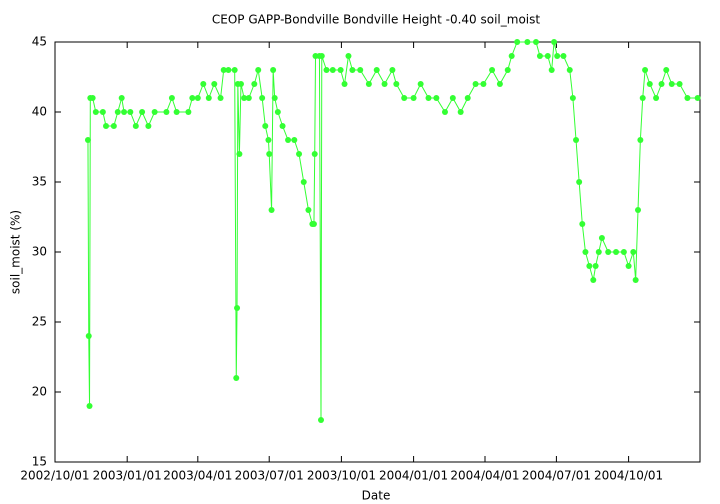 This screenshot has height=504, width=720. I want to click on x-tick-label: 2004/10/01, so click(628, 476).